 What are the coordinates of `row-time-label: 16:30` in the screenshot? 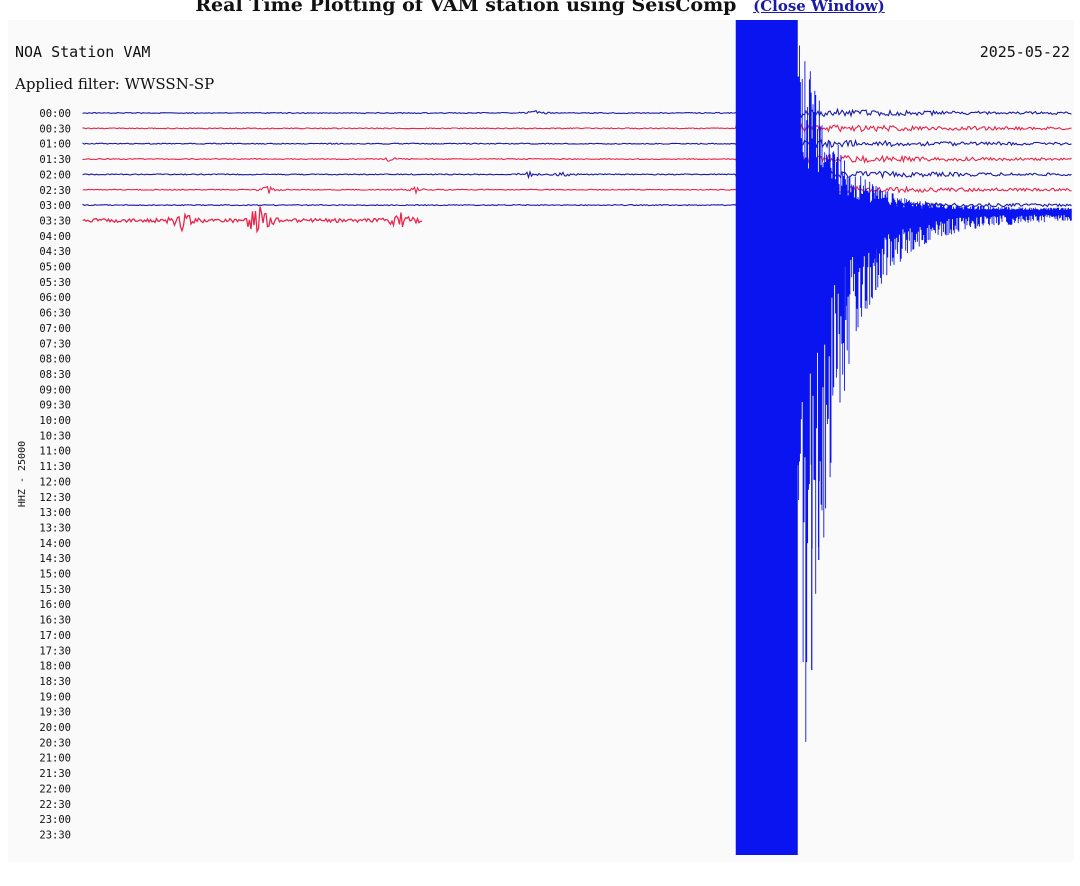 It's located at (55, 621).